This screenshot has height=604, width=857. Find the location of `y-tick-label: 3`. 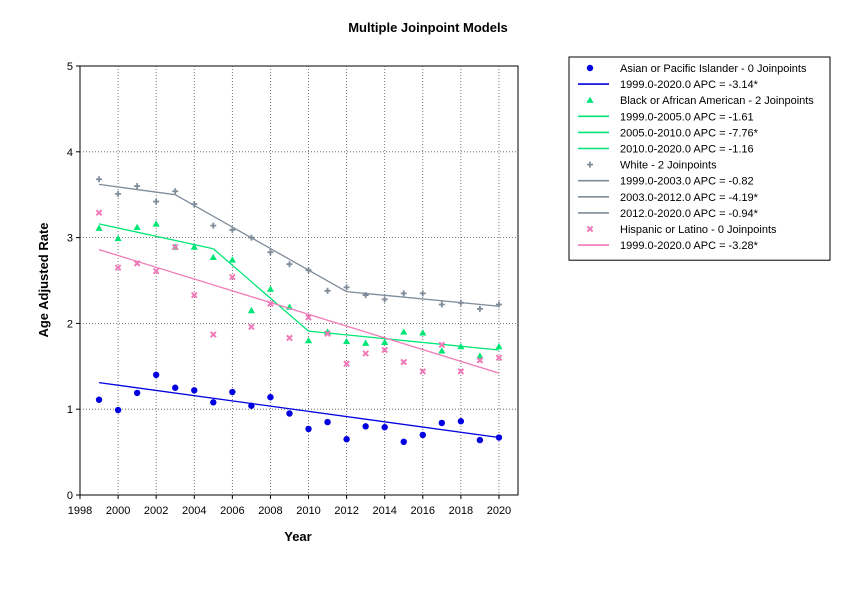

y-tick-label: 3 is located at coordinates (70, 239).